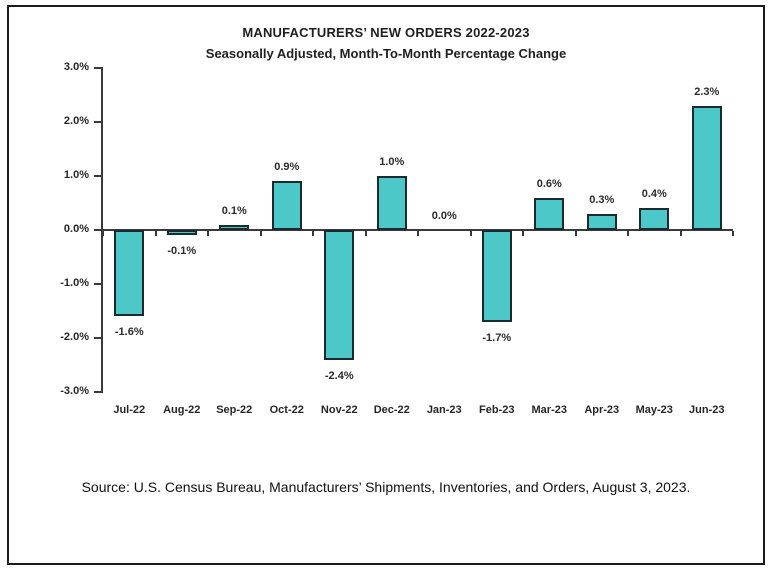  I want to click on bar-value-label: 0.3%, so click(602, 199).